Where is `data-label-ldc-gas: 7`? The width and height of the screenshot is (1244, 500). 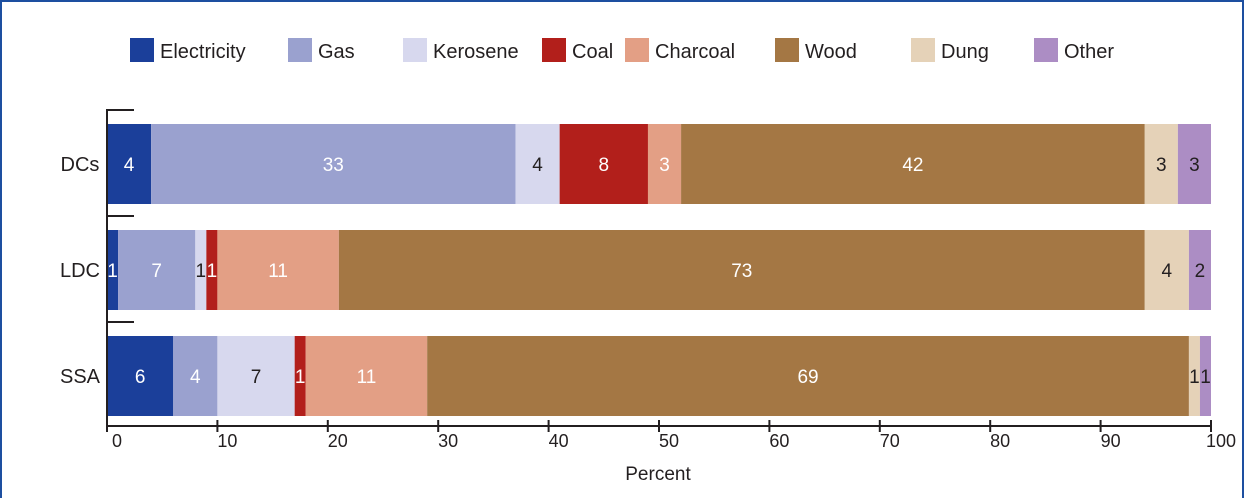
data-label-ldc-gas: 7 is located at coordinates (156, 271).